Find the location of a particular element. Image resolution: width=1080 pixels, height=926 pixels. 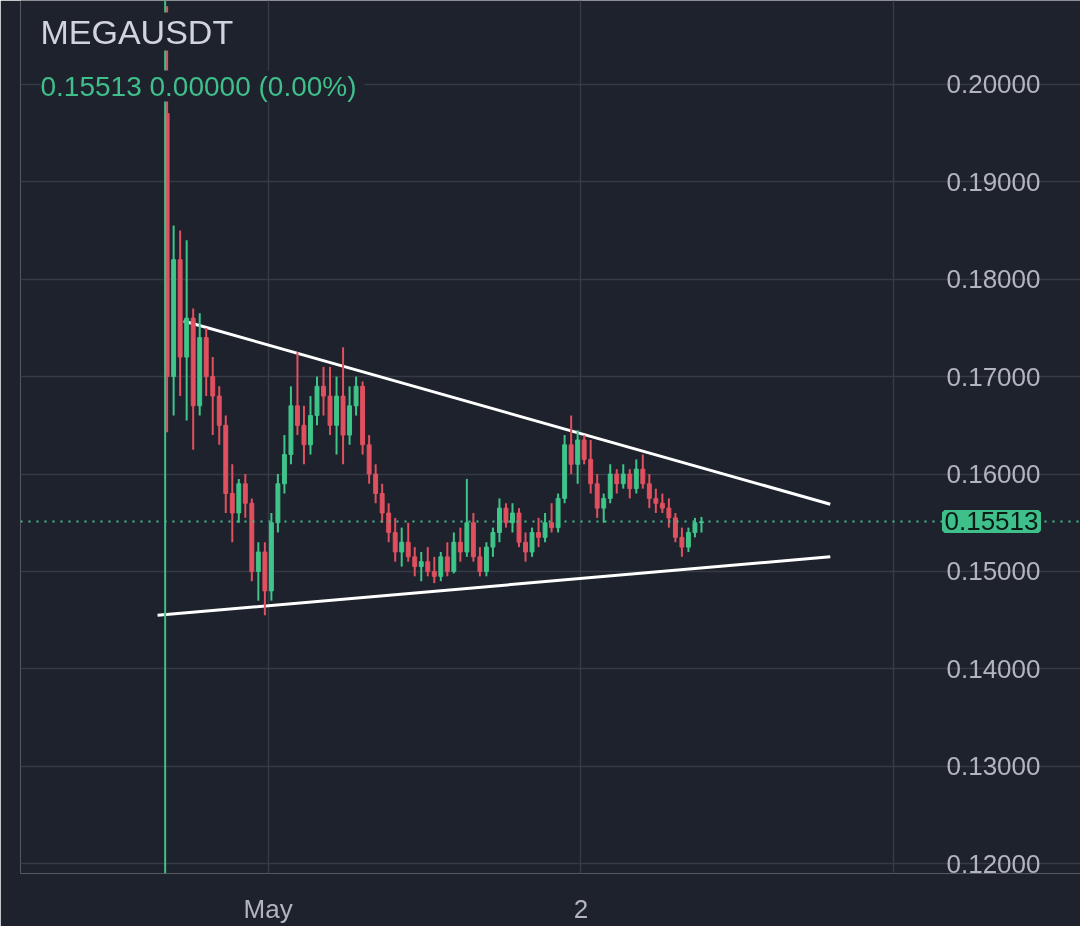

y-tick-label: 0.17000 is located at coordinates (993, 376).